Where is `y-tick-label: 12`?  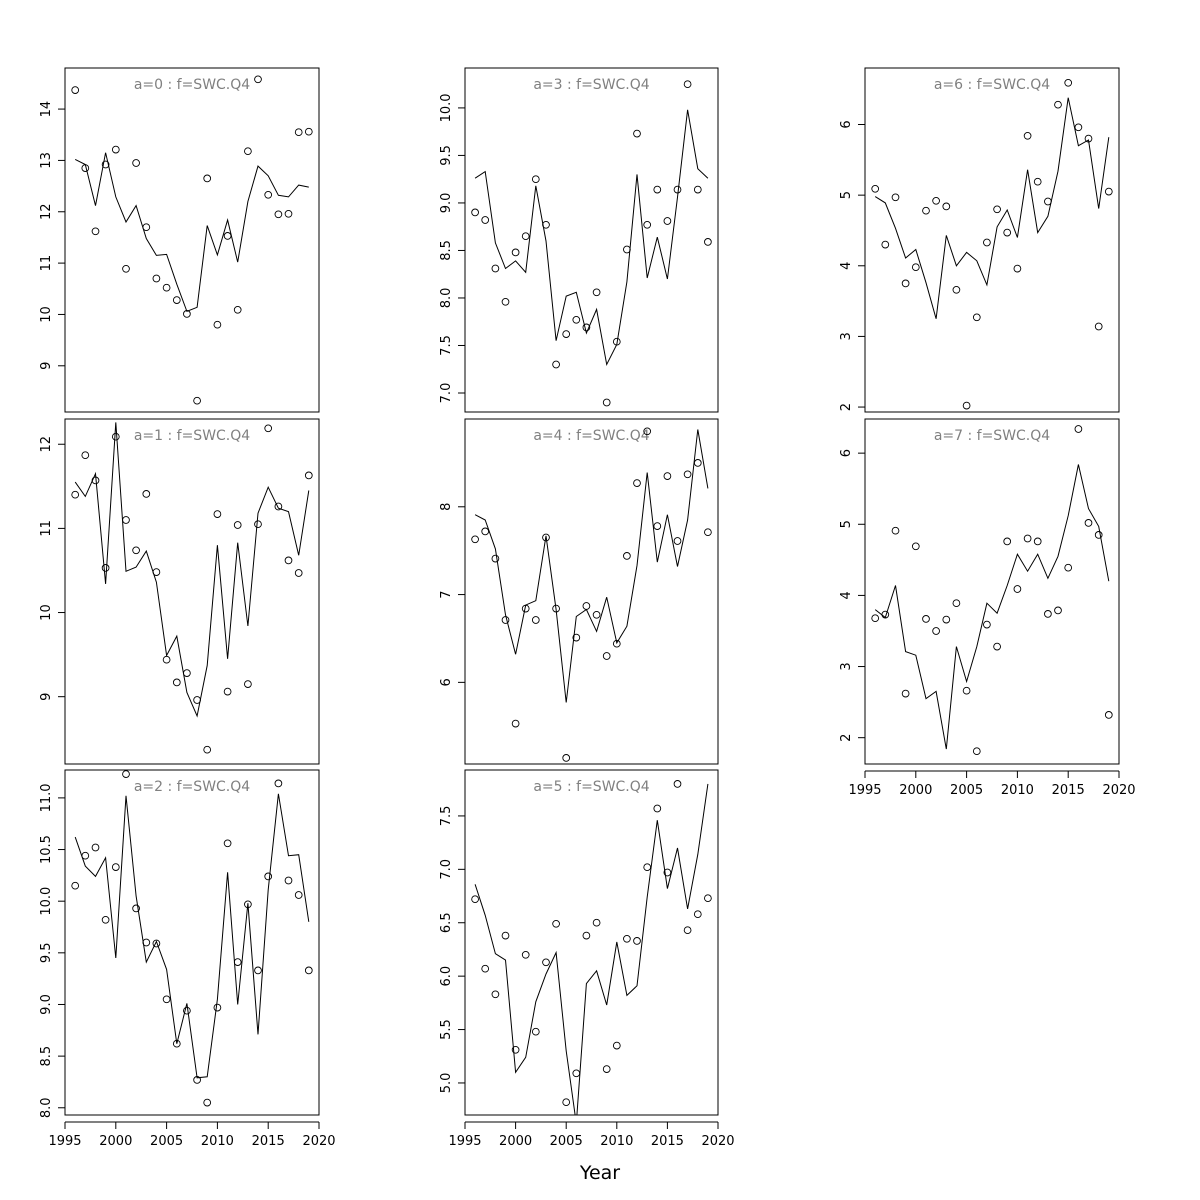
y-tick-label: 12 is located at coordinates (46, 211).